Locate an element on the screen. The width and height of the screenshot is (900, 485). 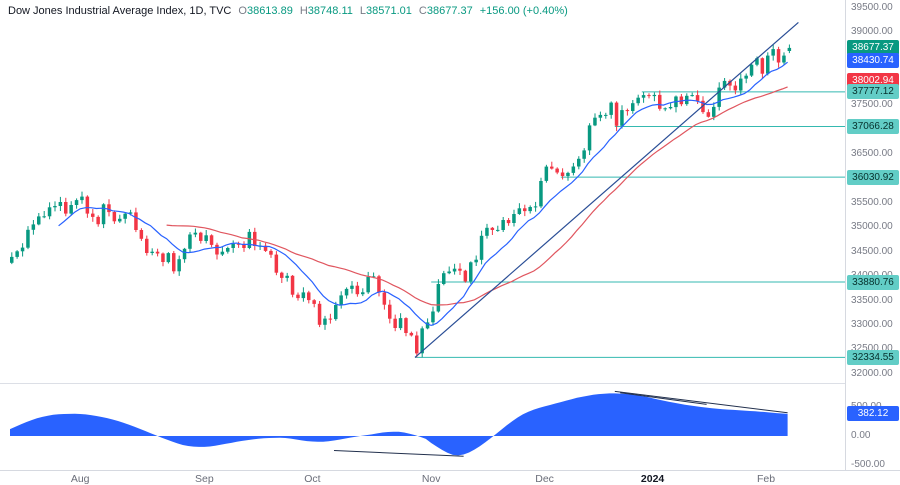
pane-separator is located at coordinates (422, 383).